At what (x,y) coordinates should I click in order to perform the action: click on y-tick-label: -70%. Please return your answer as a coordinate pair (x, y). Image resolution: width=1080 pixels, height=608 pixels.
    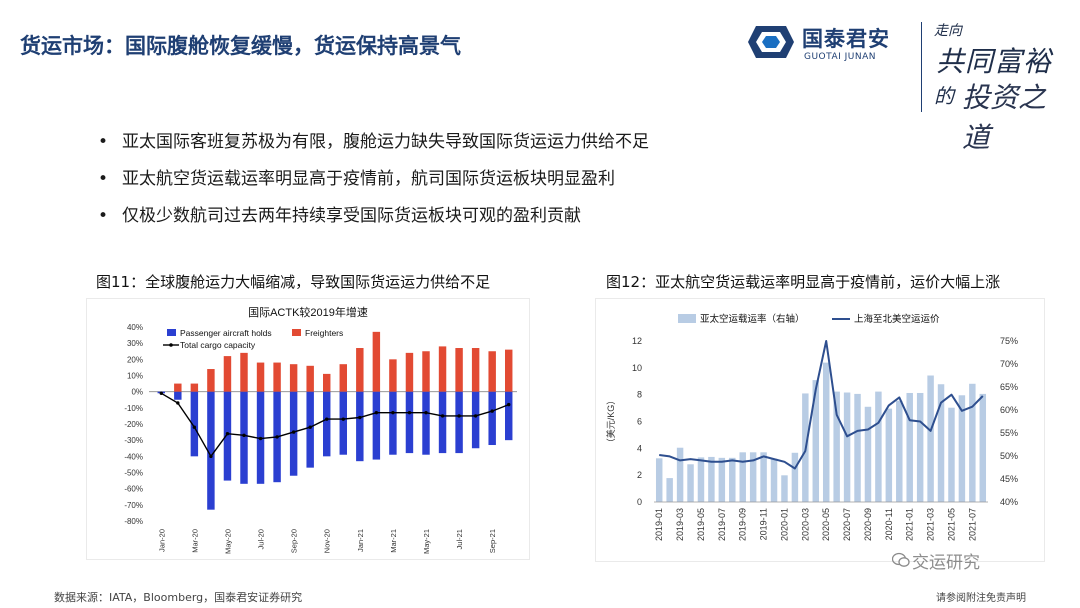
    Looking at the image, I should click on (133, 505).